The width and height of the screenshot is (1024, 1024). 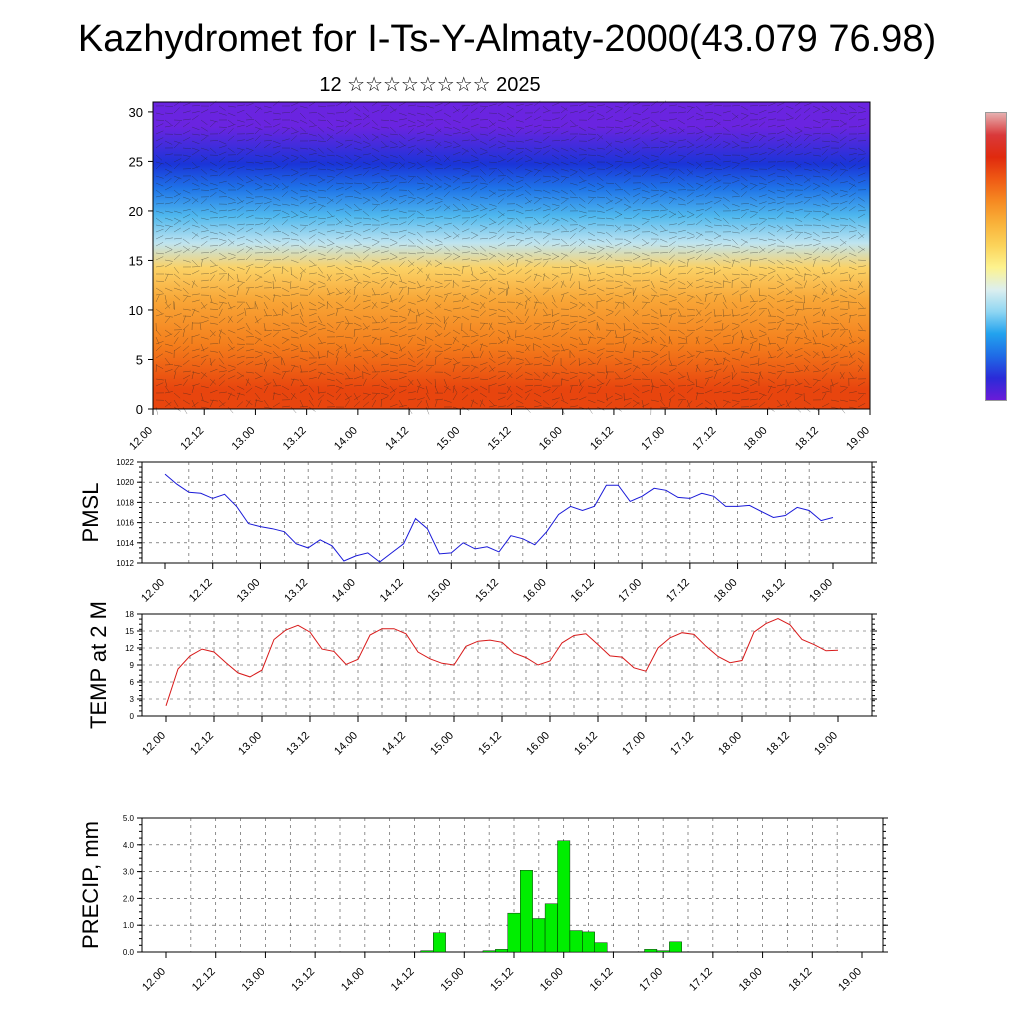 I want to click on pmsl-grid, so click(x=507, y=512).